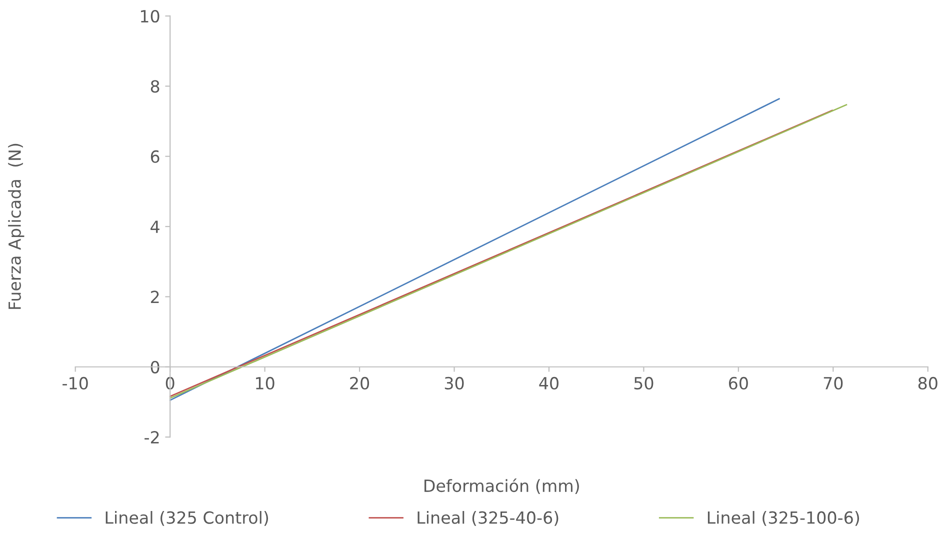 Image resolution: width=942 pixels, height=533 pixels. I want to click on y-tick-label: 2, so click(154, 297).